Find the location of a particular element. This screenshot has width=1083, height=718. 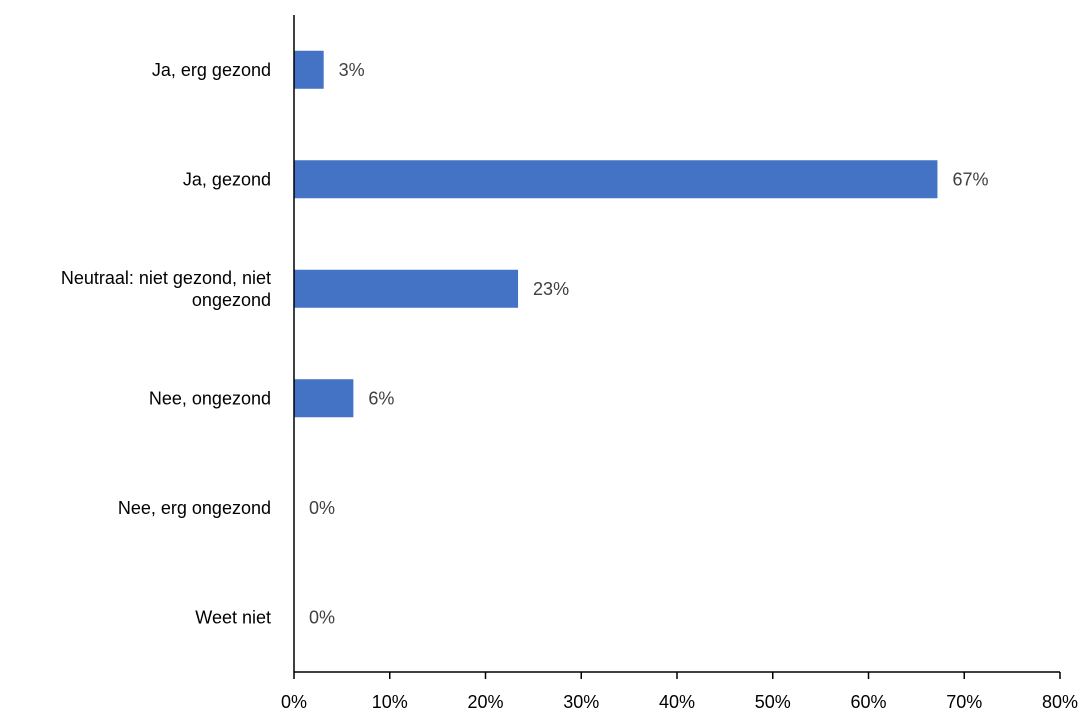

data-label: 67% is located at coordinates (970, 179).